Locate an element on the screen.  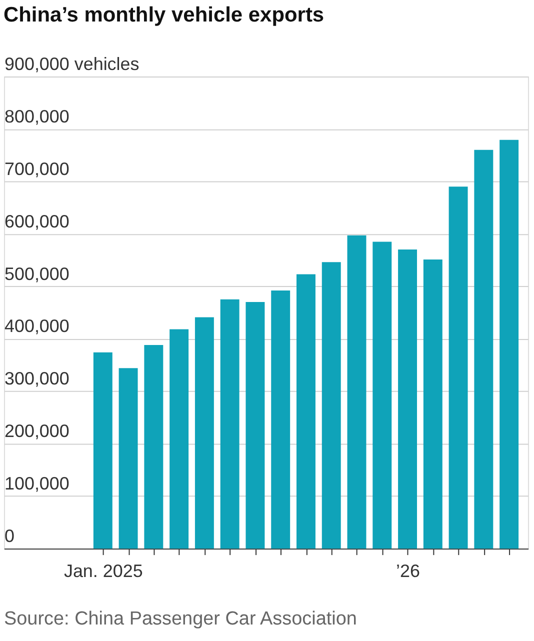
y-tick-label: 0 is located at coordinates (9, 536).